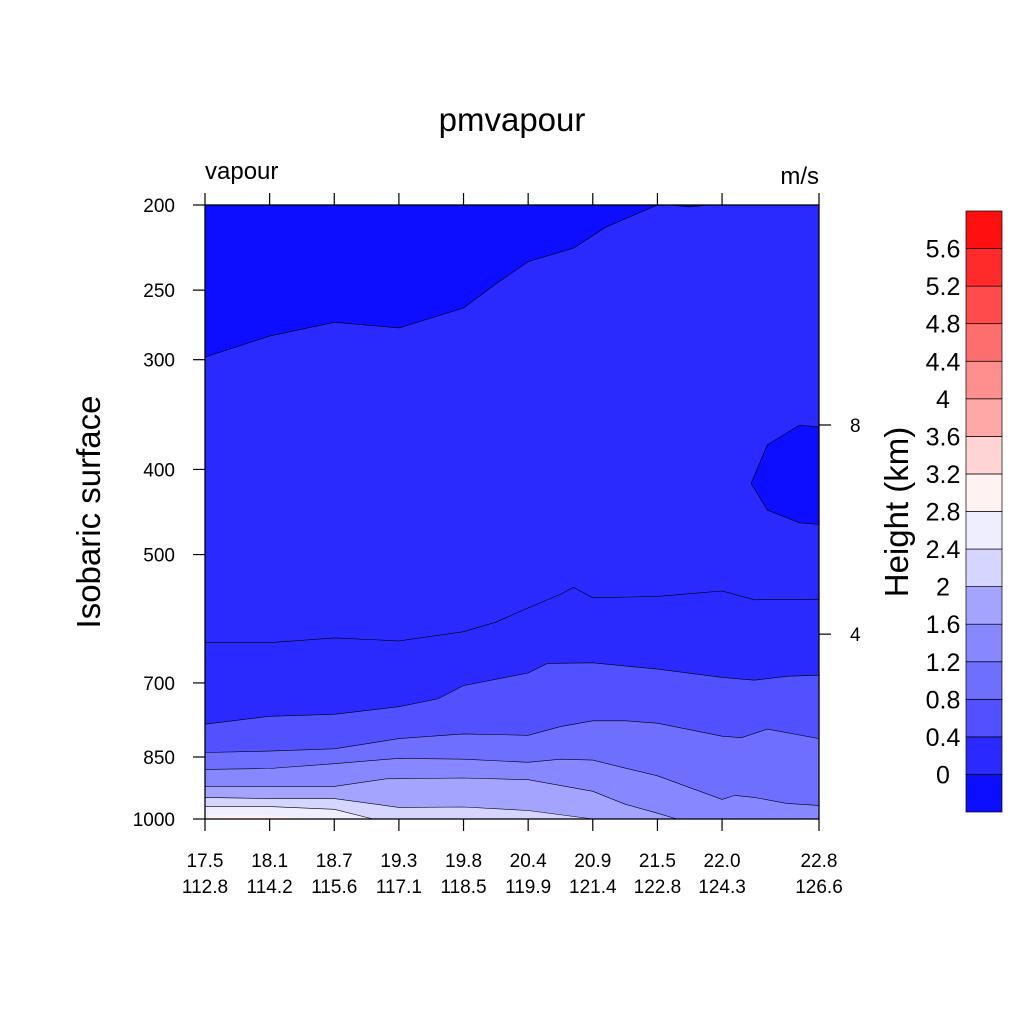 The image size is (1024, 1024). Describe the element at coordinates (855, 635) in the screenshot. I see `right-tick-label-1: 4` at that location.